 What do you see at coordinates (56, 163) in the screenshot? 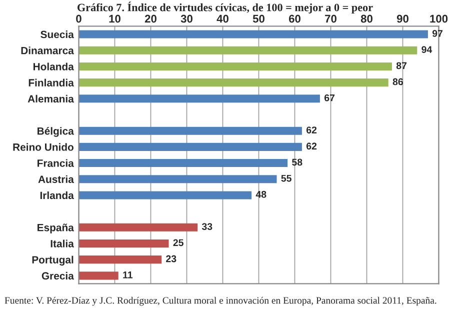
I see `y-tick-label: Francia` at bounding box center [56, 163].